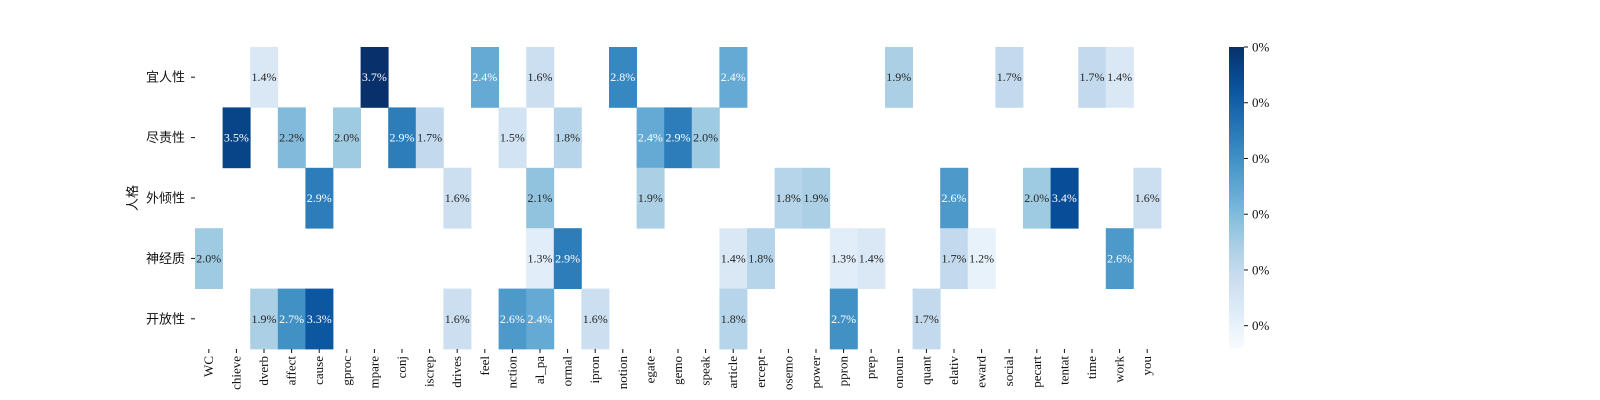 The height and width of the screenshot is (400, 1600). Describe the element at coordinates (1119, 369) in the screenshot. I see `x-tick-label: work` at that location.